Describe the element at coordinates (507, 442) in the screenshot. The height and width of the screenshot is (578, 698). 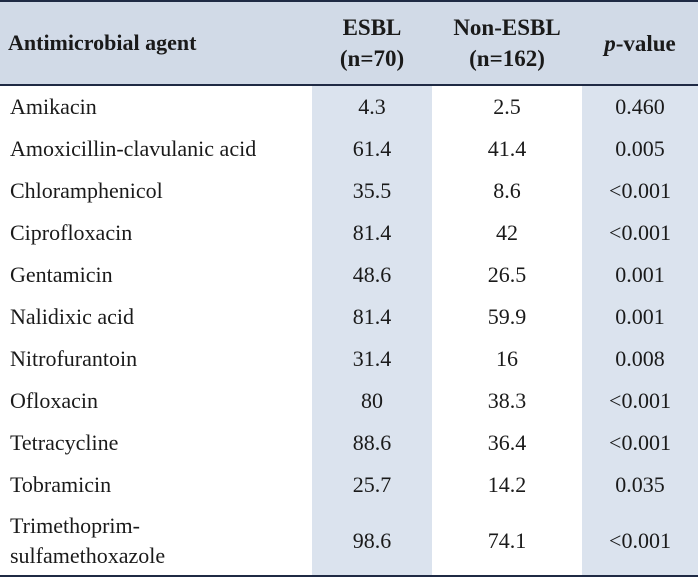
I see `nonesbl-cell: 36.4` at that location.